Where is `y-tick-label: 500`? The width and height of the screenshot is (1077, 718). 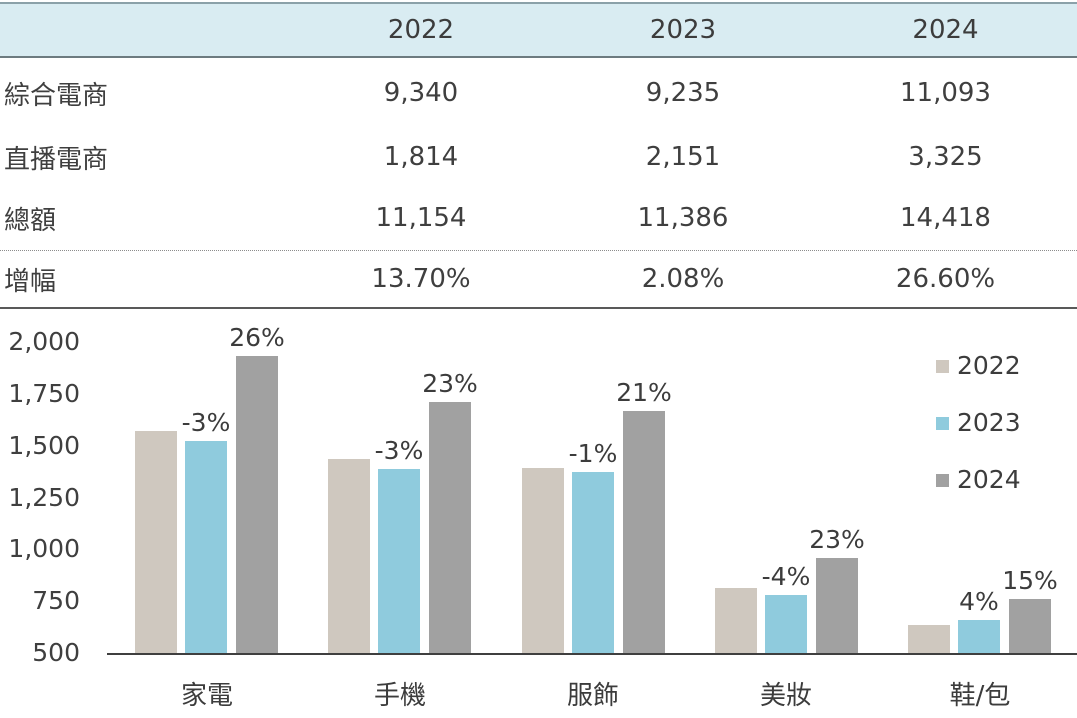
y-tick-label: 500 is located at coordinates (56, 652).